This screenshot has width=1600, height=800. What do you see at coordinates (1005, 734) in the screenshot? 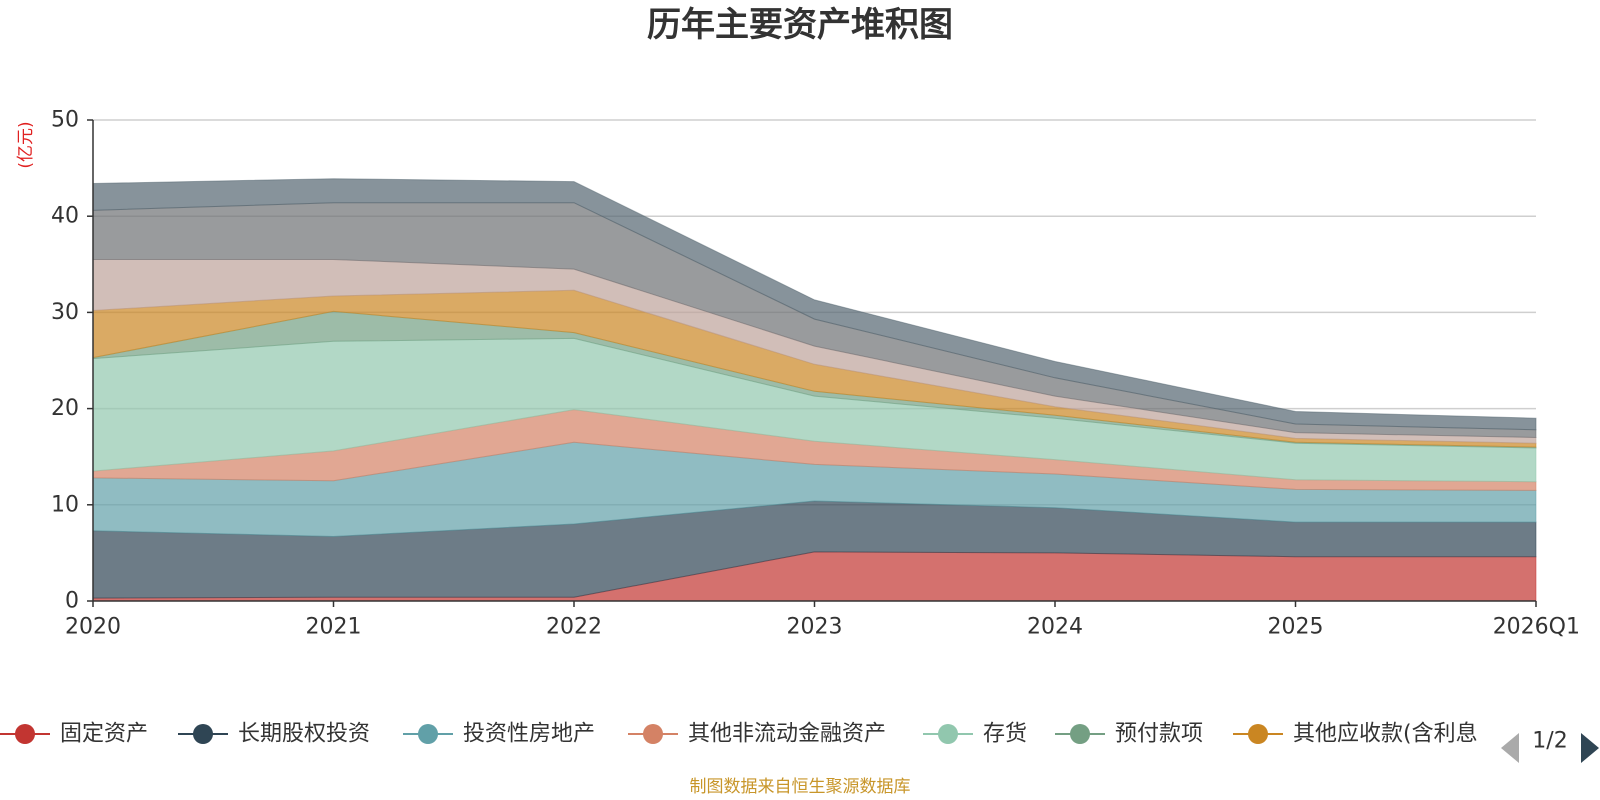
I see `legend-label: 存货` at bounding box center [1005, 734].